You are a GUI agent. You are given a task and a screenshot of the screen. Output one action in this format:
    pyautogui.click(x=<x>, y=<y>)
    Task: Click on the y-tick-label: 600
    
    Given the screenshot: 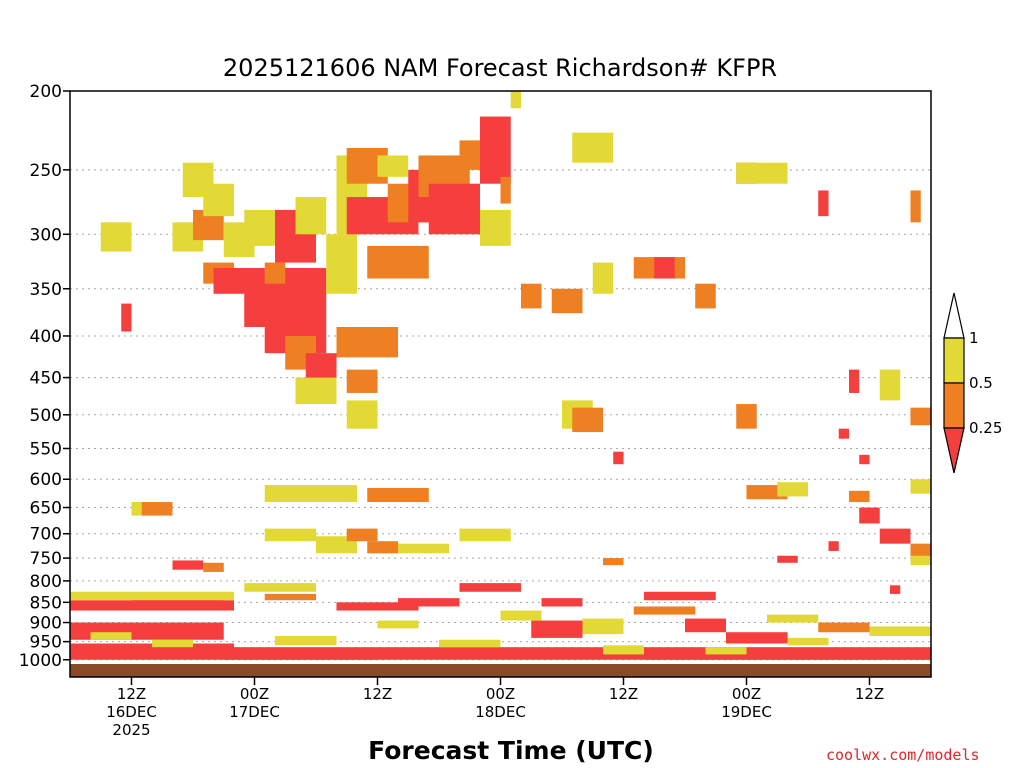 What is the action you would take?
    pyautogui.click(x=46, y=480)
    